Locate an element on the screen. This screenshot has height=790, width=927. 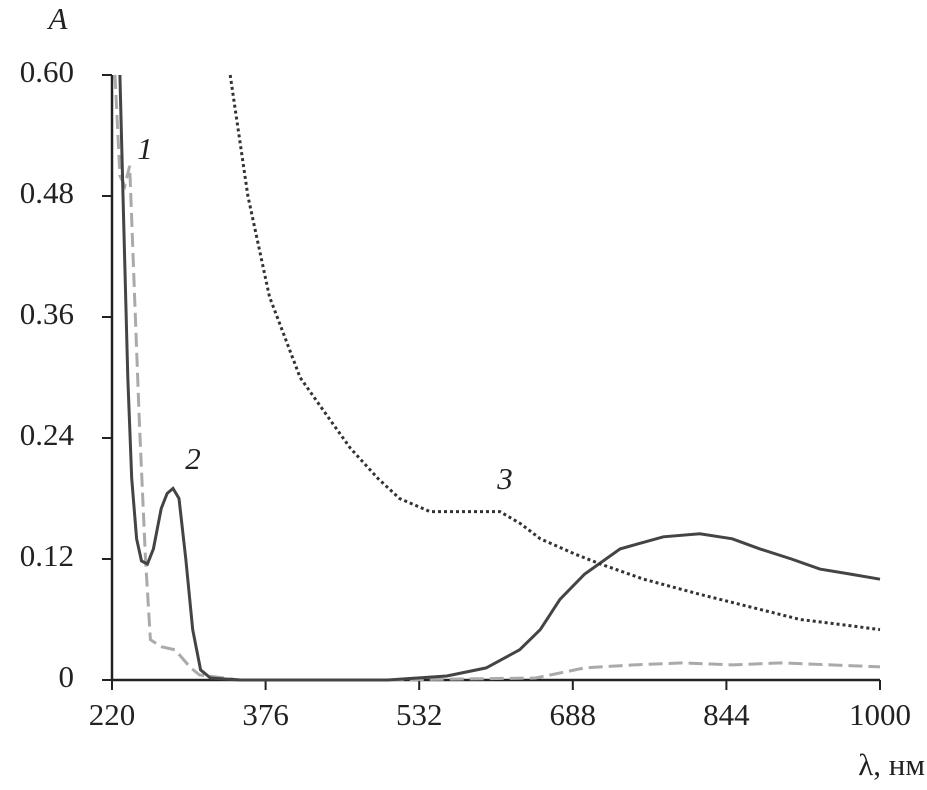
x-tick-label: 220 is located at coordinates (112, 714).